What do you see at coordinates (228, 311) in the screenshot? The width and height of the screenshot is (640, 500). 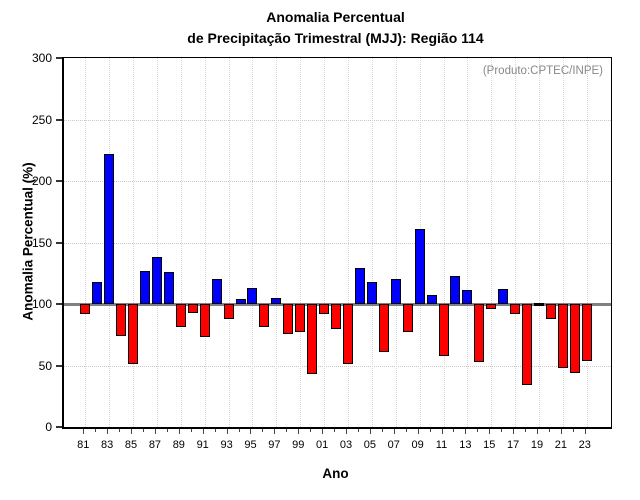 I see `bar-1993` at bounding box center [228, 311].